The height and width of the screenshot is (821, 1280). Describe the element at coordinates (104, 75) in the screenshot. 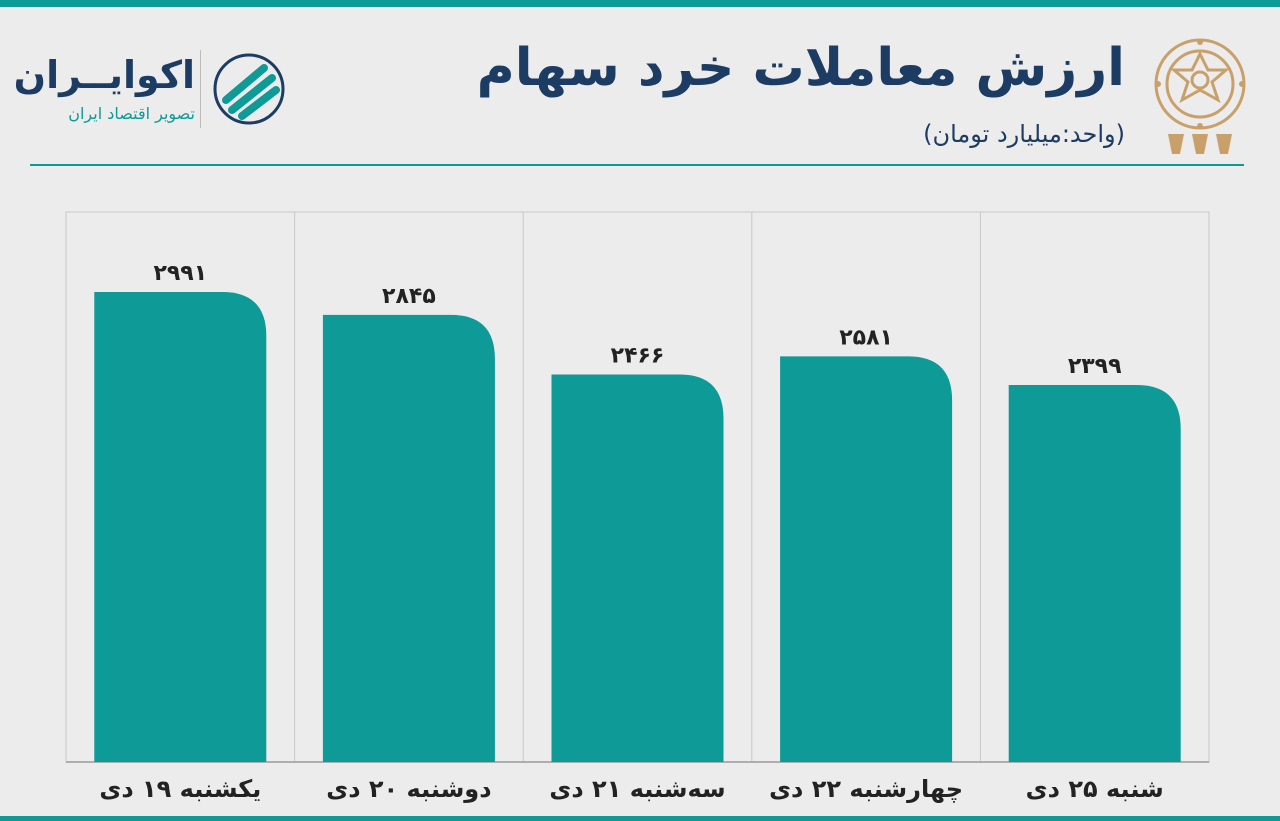

I see `brand-name: اکوایــران` at that location.